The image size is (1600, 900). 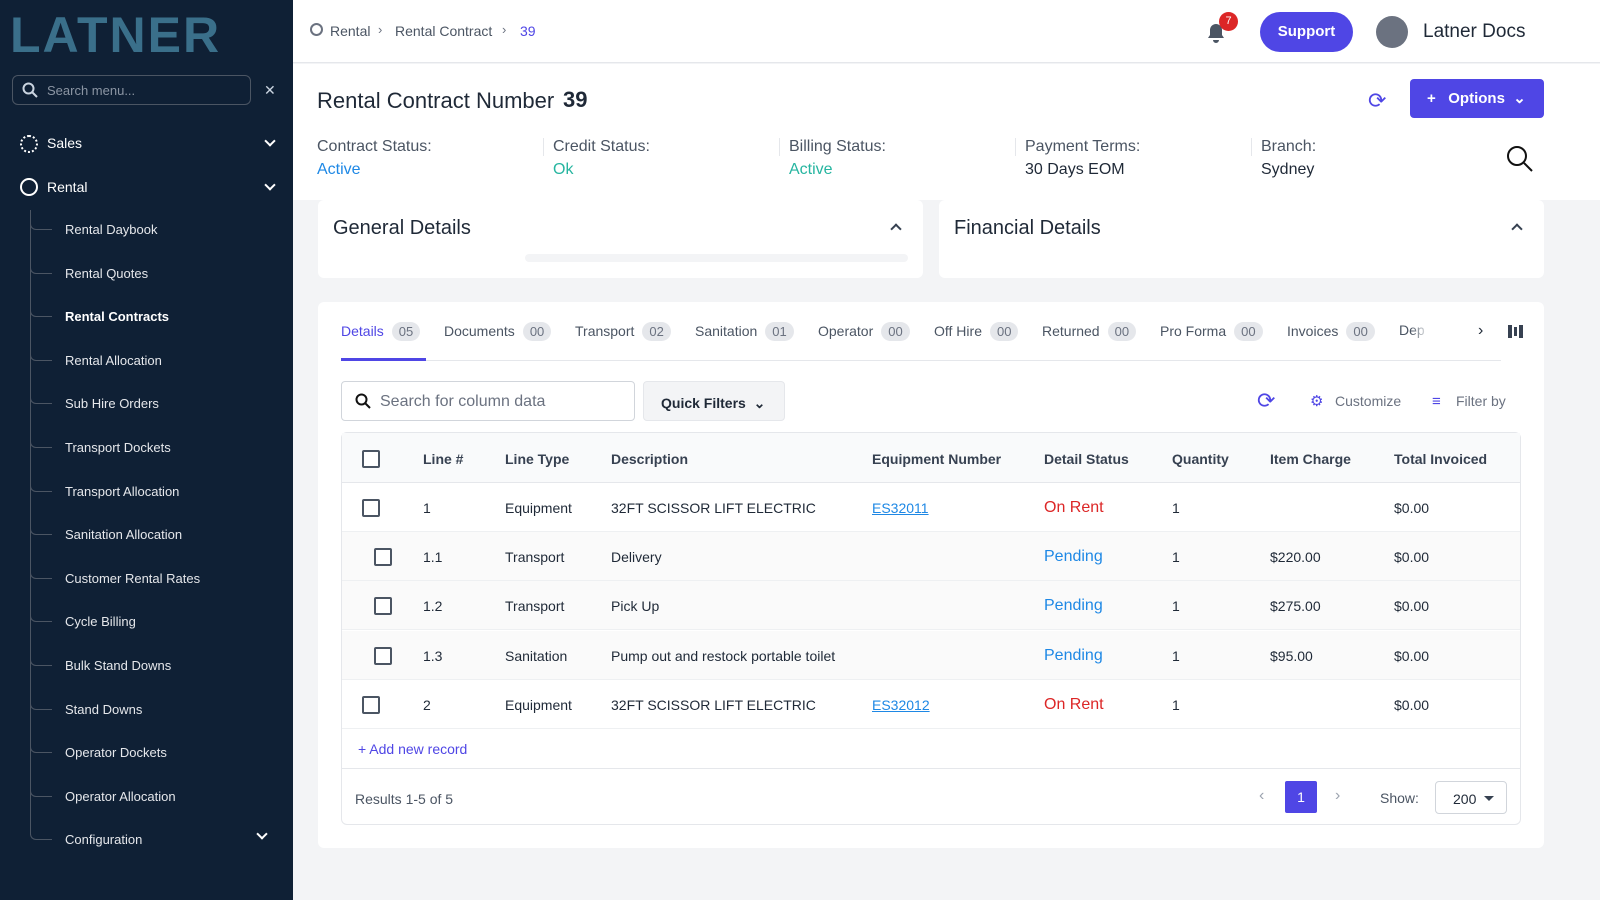 What do you see at coordinates (104, 840) in the screenshot?
I see `submenu-item: Configuration` at bounding box center [104, 840].